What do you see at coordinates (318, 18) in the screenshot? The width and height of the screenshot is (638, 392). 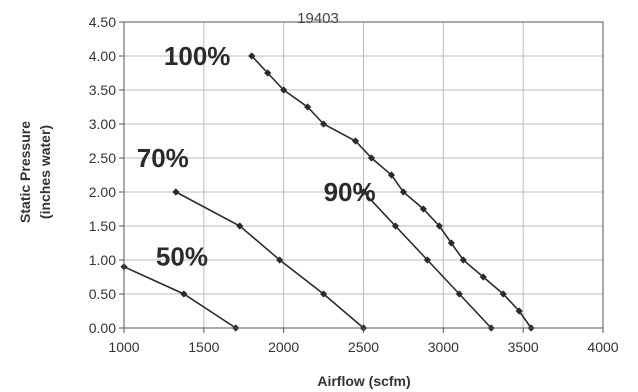 I see `chart-title: 19403` at bounding box center [318, 18].